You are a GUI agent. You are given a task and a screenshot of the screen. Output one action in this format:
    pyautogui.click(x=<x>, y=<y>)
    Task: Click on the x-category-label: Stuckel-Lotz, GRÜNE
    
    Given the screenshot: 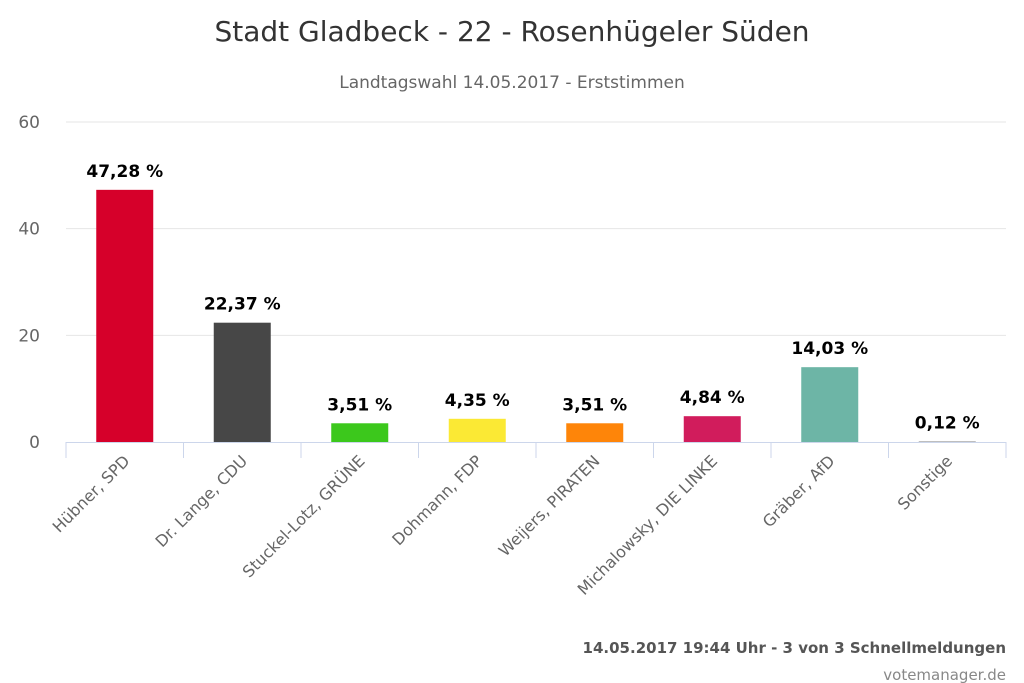 What is the action you would take?
    pyautogui.click(x=304, y=516)
    